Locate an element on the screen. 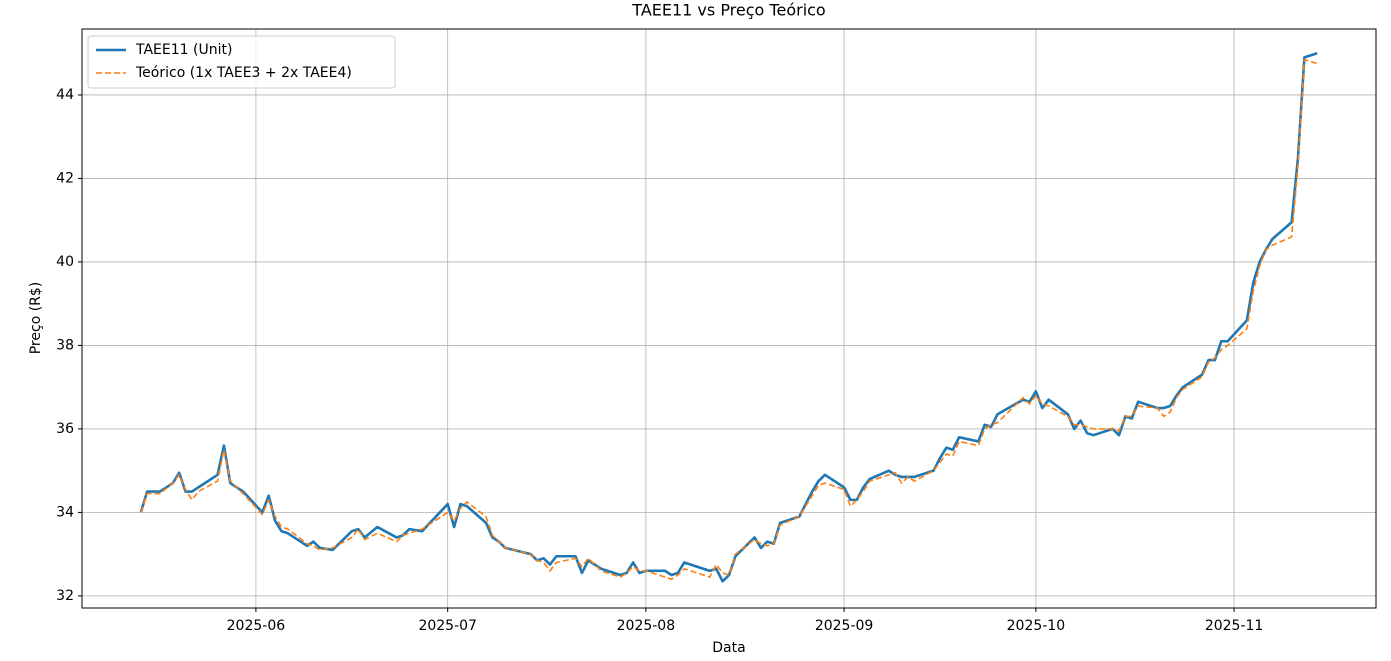 Image resolution: width=1391 pixels, height=661 pixels. y-tick-label: 32 is located at coordinates (65, 596).